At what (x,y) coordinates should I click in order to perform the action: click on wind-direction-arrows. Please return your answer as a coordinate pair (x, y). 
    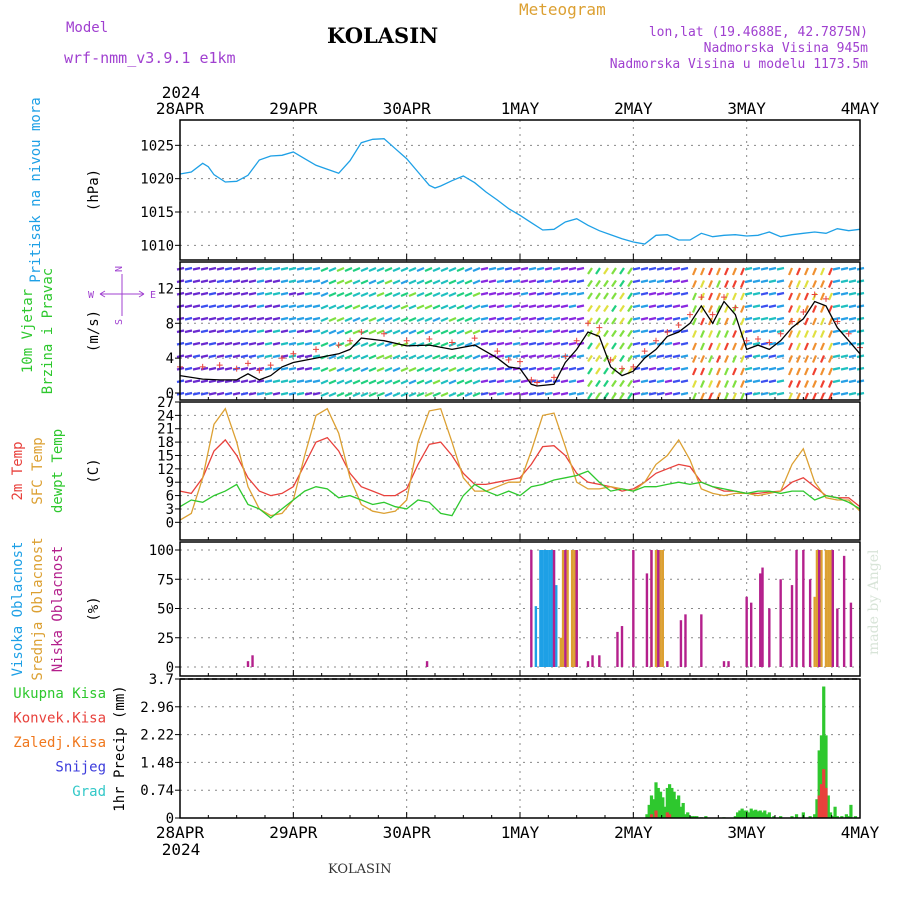
    Looking at the image, I should click on (520, 333).